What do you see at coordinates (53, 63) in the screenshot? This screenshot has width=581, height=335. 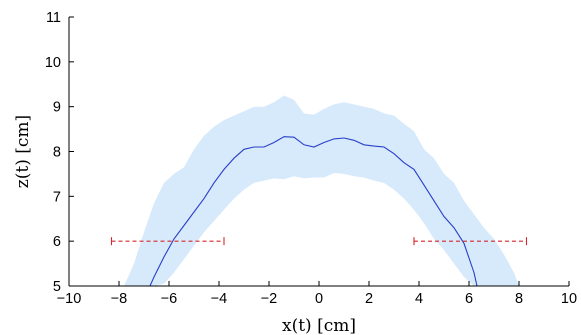 I see `y-tick-label: 10` at bounding box center [53, 63].